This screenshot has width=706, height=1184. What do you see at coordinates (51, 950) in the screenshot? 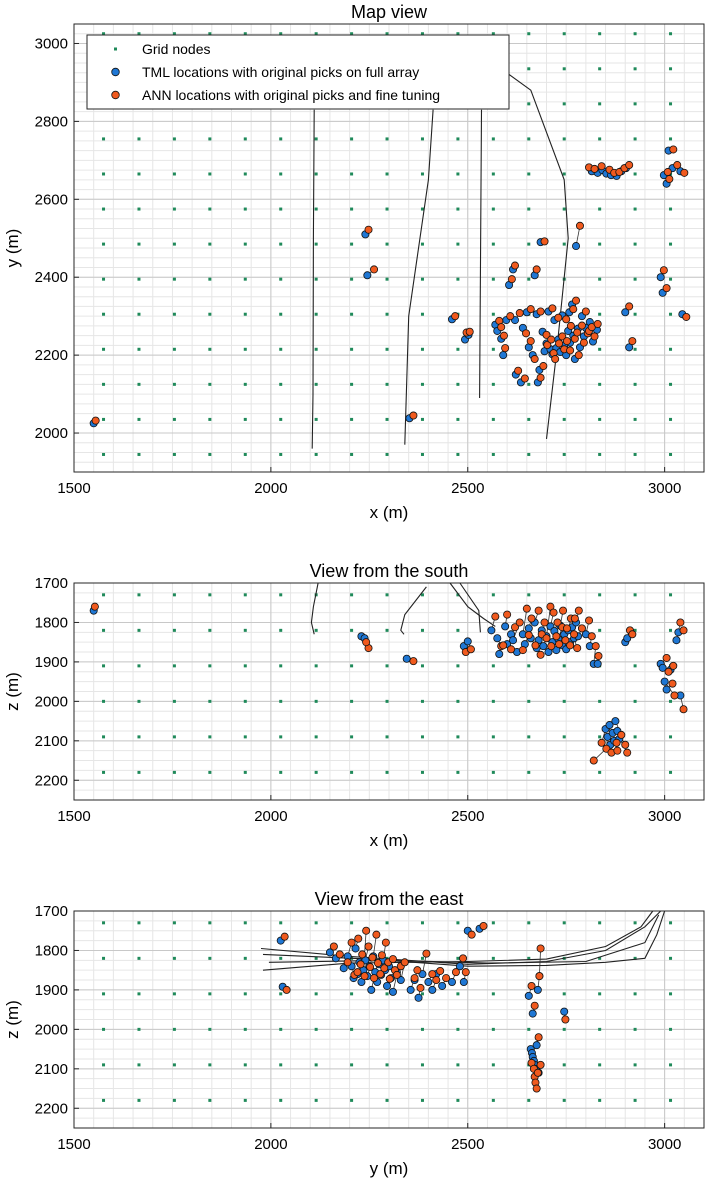
I see `y-tick-label: 1800` at bounding box center [51, 950].